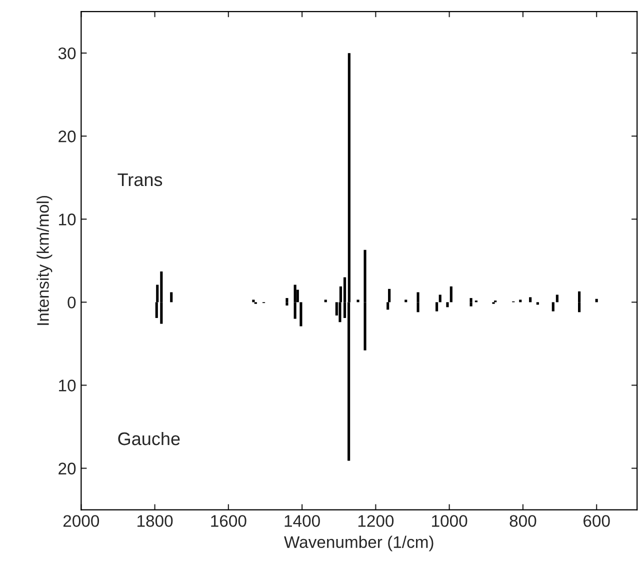  I want to click on y-tick-label: 30, so click(67, 53).